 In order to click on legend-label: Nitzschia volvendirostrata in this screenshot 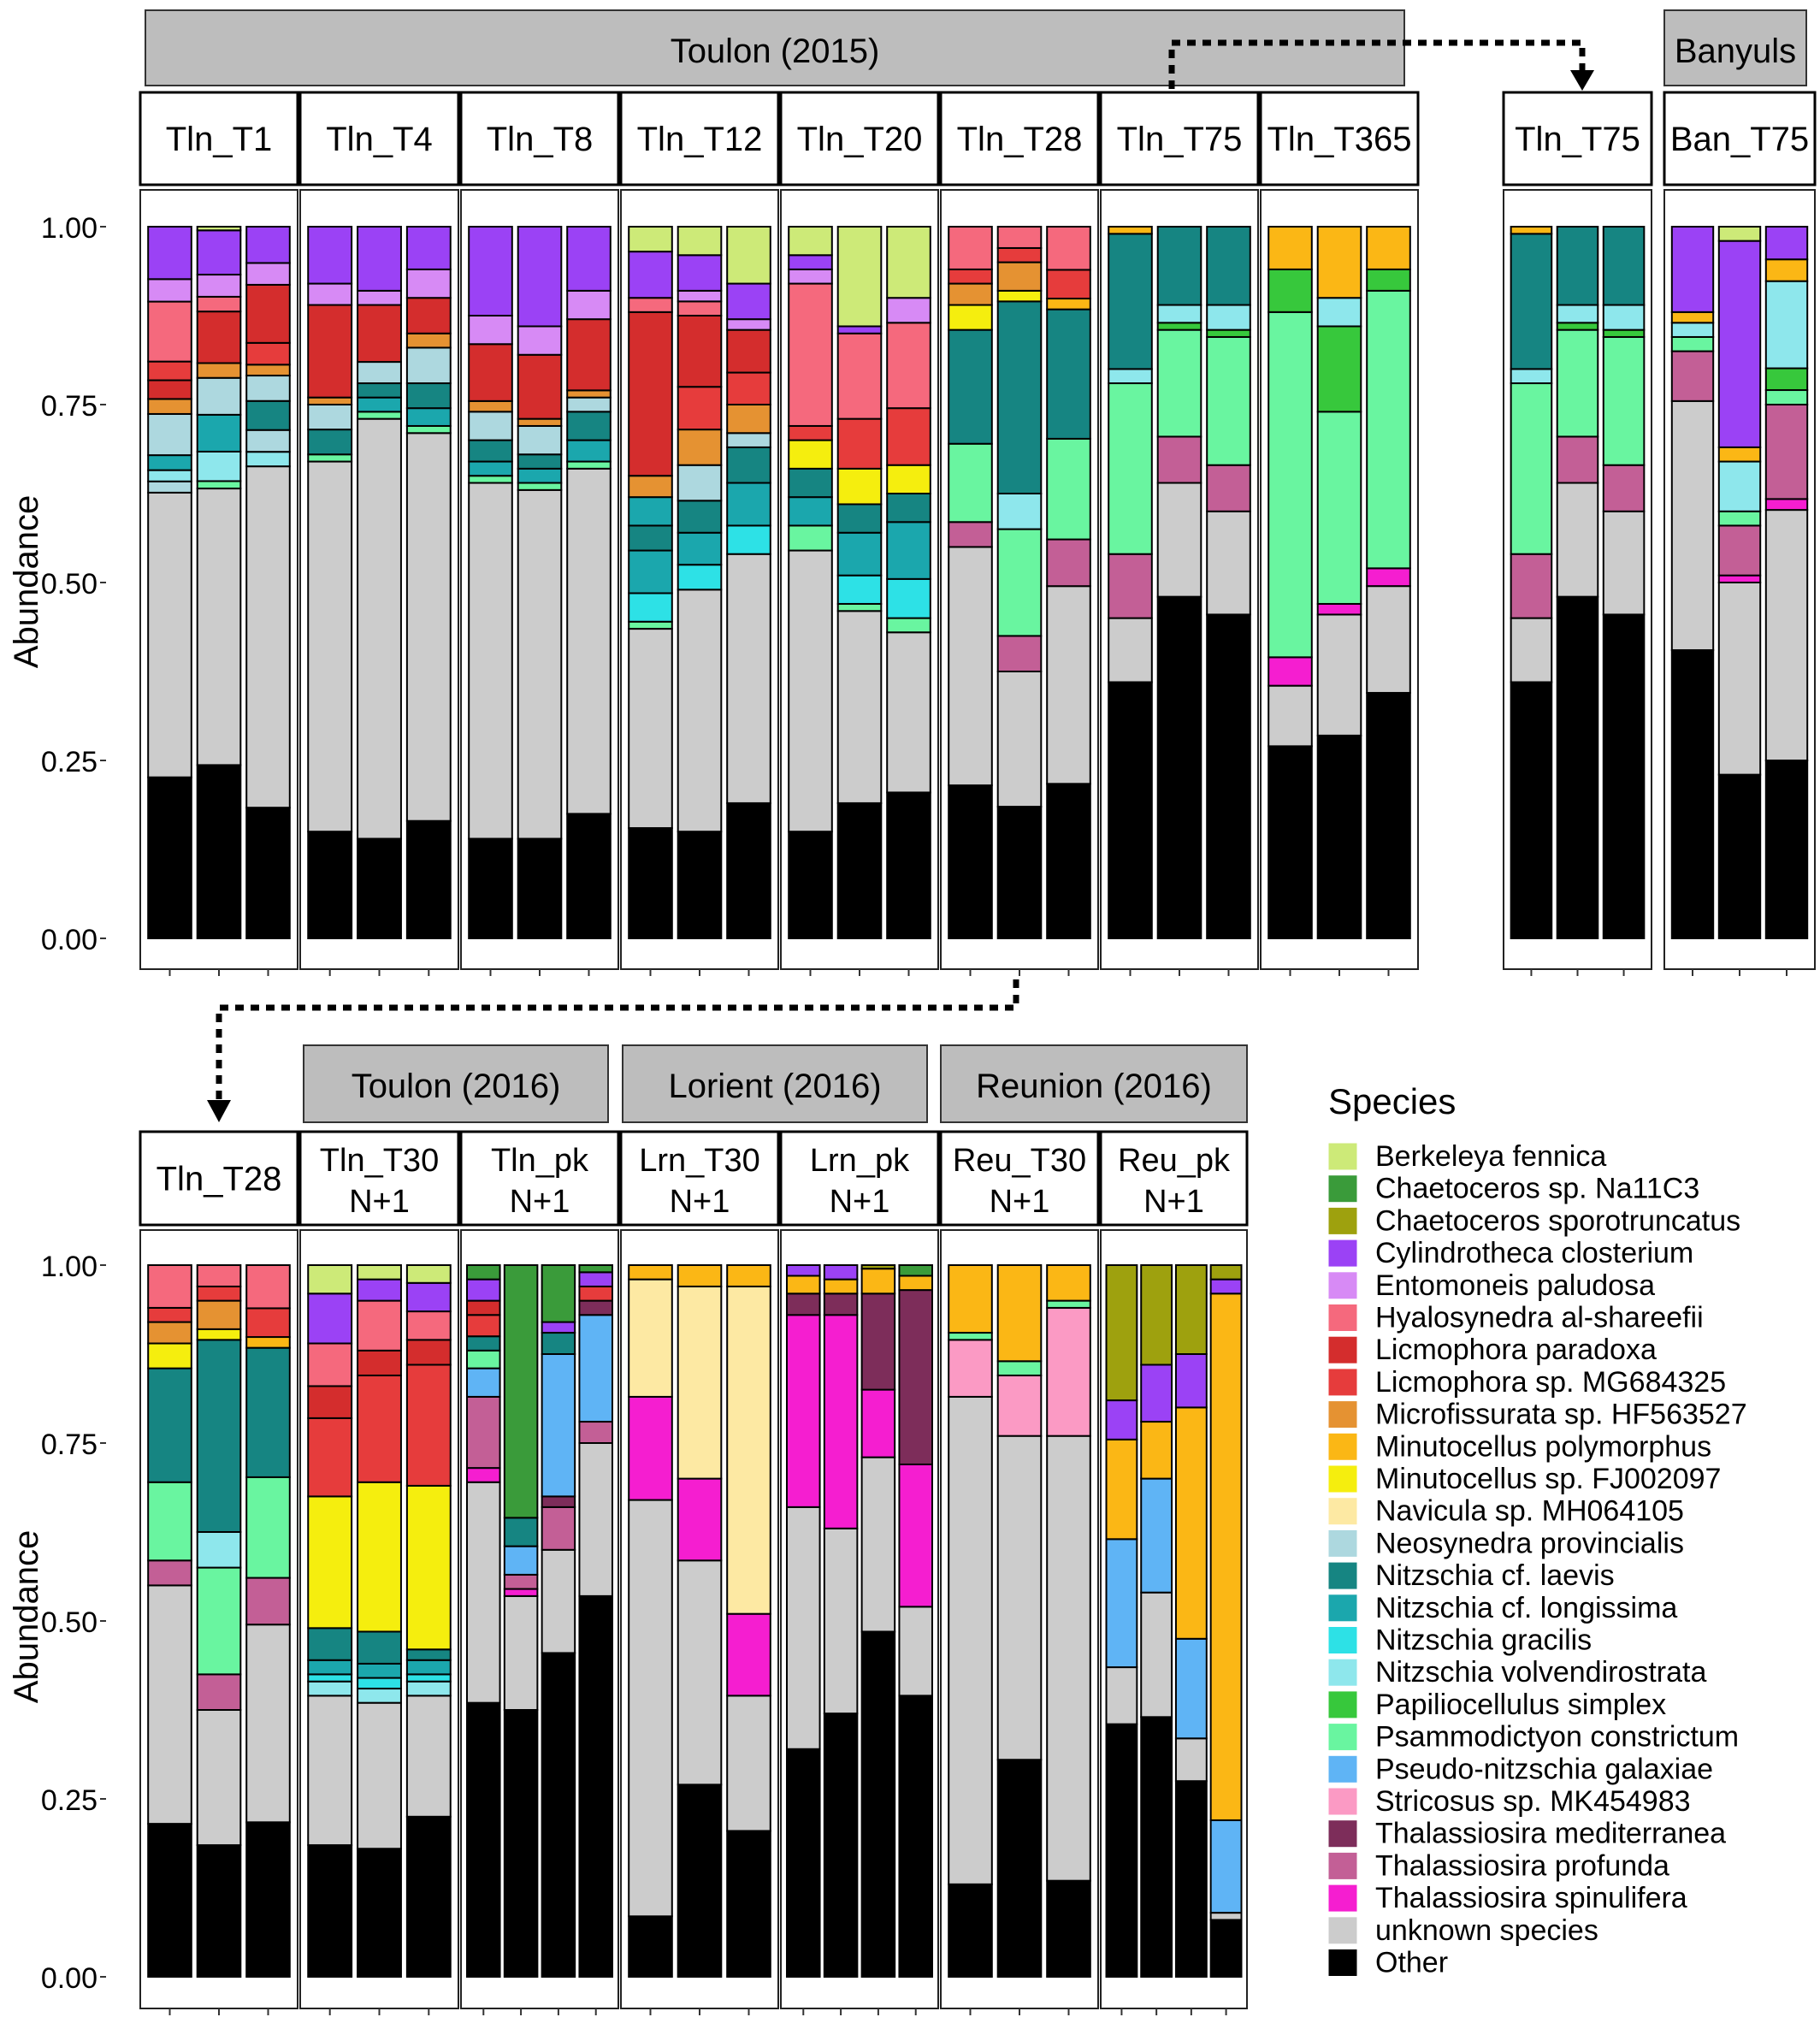, I will do `click(1540, 1673)`.